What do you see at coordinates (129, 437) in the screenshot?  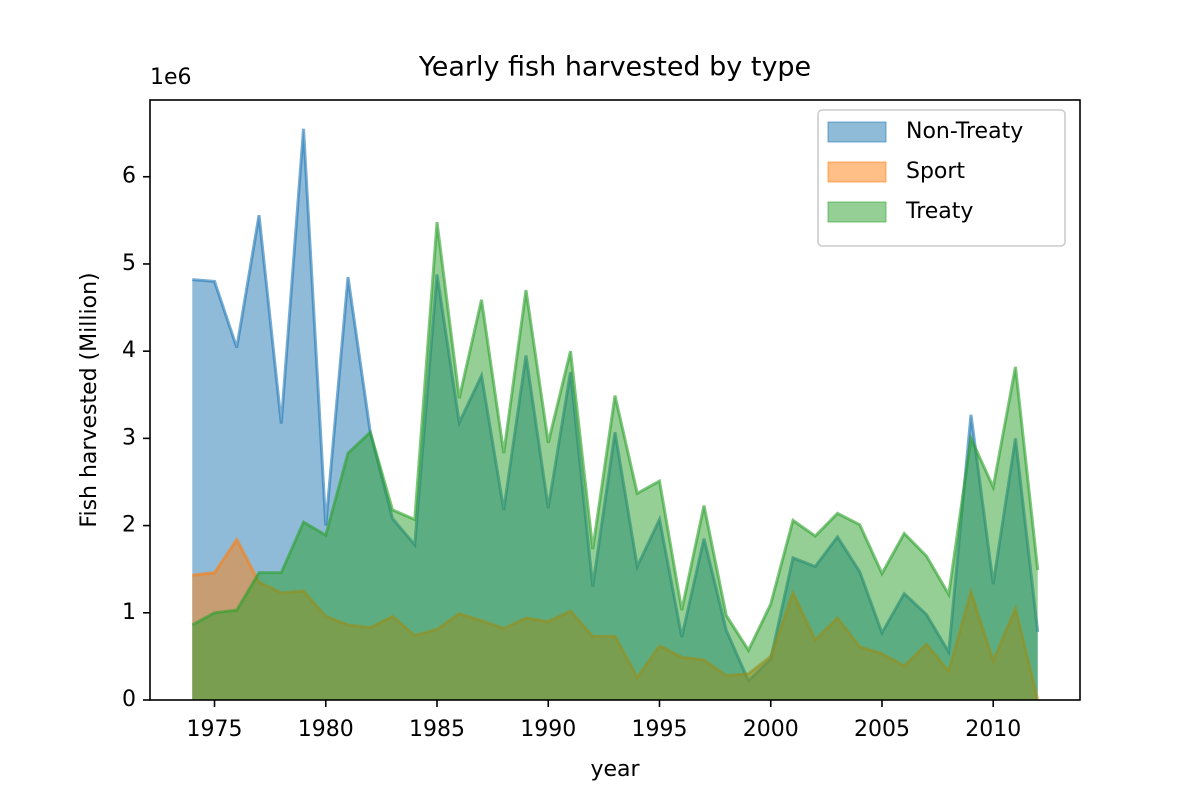 I see `y-tick-label: 3` at bounding box center [129, 437].